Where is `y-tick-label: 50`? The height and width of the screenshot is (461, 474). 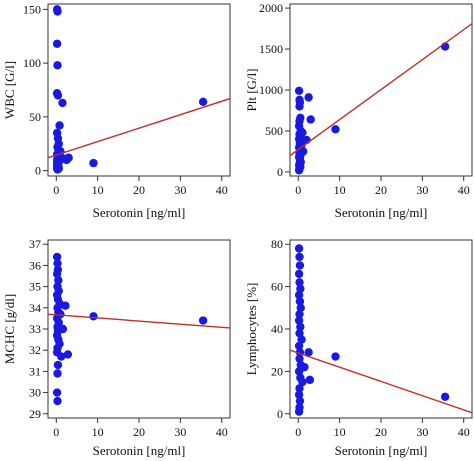
y-tick-label: 50 is located at coordinates (35, 117).